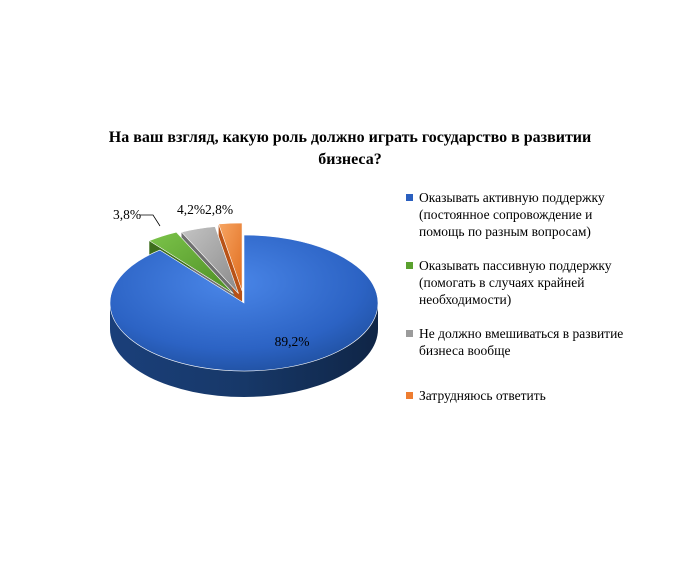 The height and width of the screenshot is (564, 696). Describe the element at coordinates (150, 220) in the screenshot. I see `leader-line` at that location.